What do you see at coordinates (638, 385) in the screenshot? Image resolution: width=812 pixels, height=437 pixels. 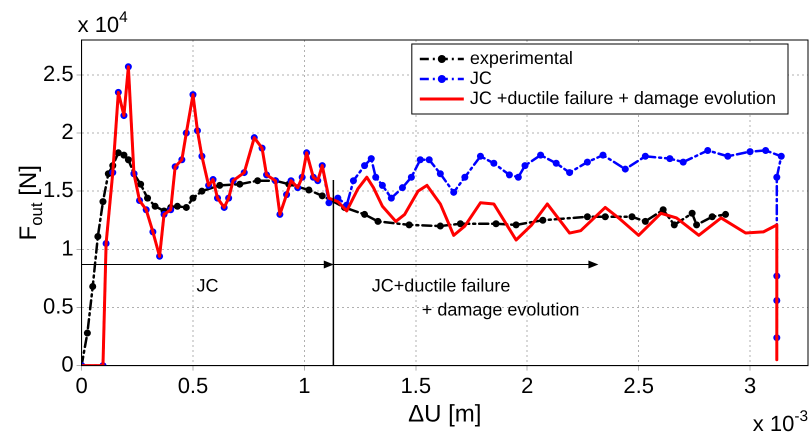 I see `x-tick-label: 2.5` at bounding box center [638, 385].